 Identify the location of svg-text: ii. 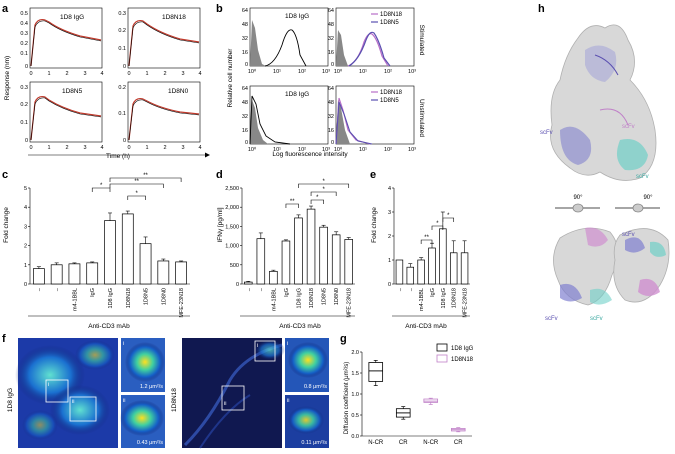
(124, 401).